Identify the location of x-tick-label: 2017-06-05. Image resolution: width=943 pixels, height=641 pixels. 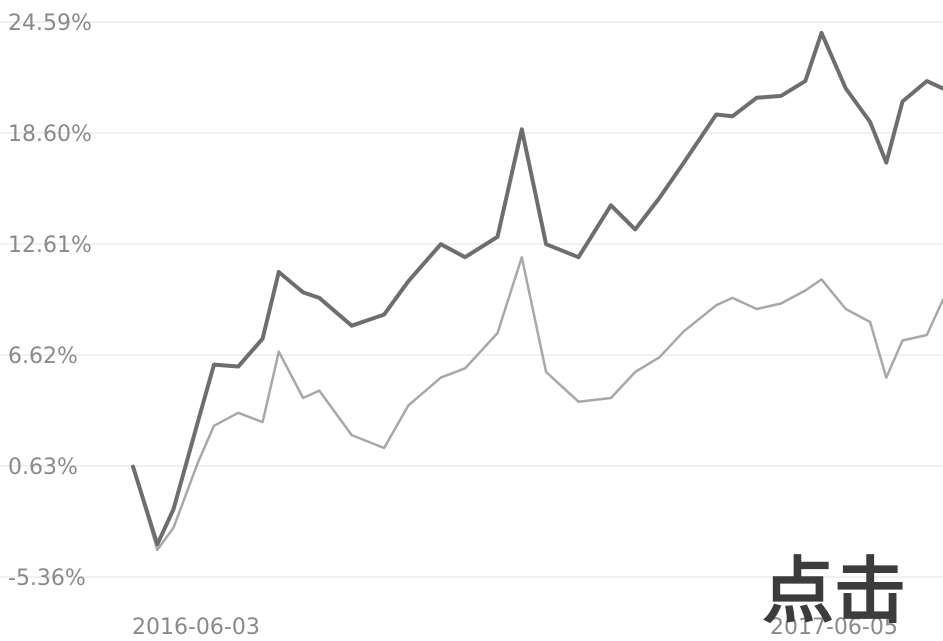
(834, 627).